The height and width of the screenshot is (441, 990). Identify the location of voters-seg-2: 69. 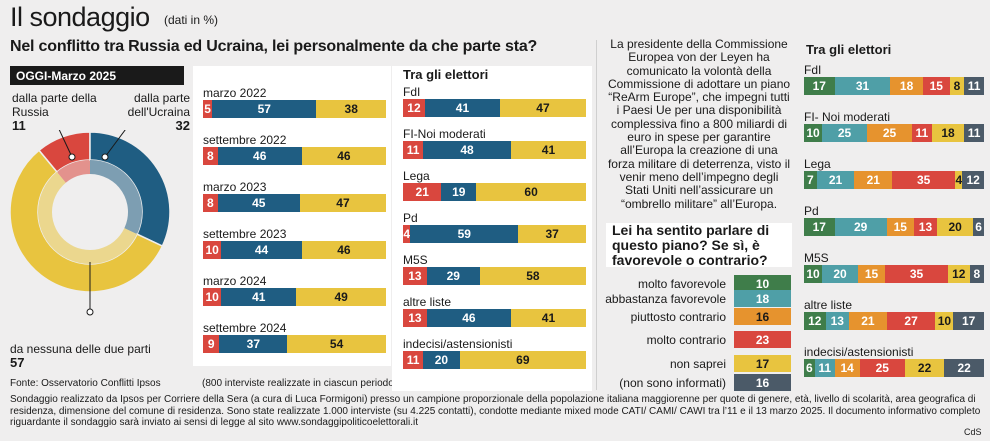
(522, 360).